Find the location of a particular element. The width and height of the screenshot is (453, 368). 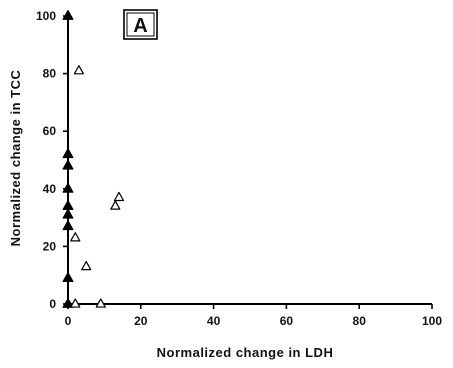

x-axis-ticks: 0 20 40 60 80 100 is located at coordinates (253, 316).